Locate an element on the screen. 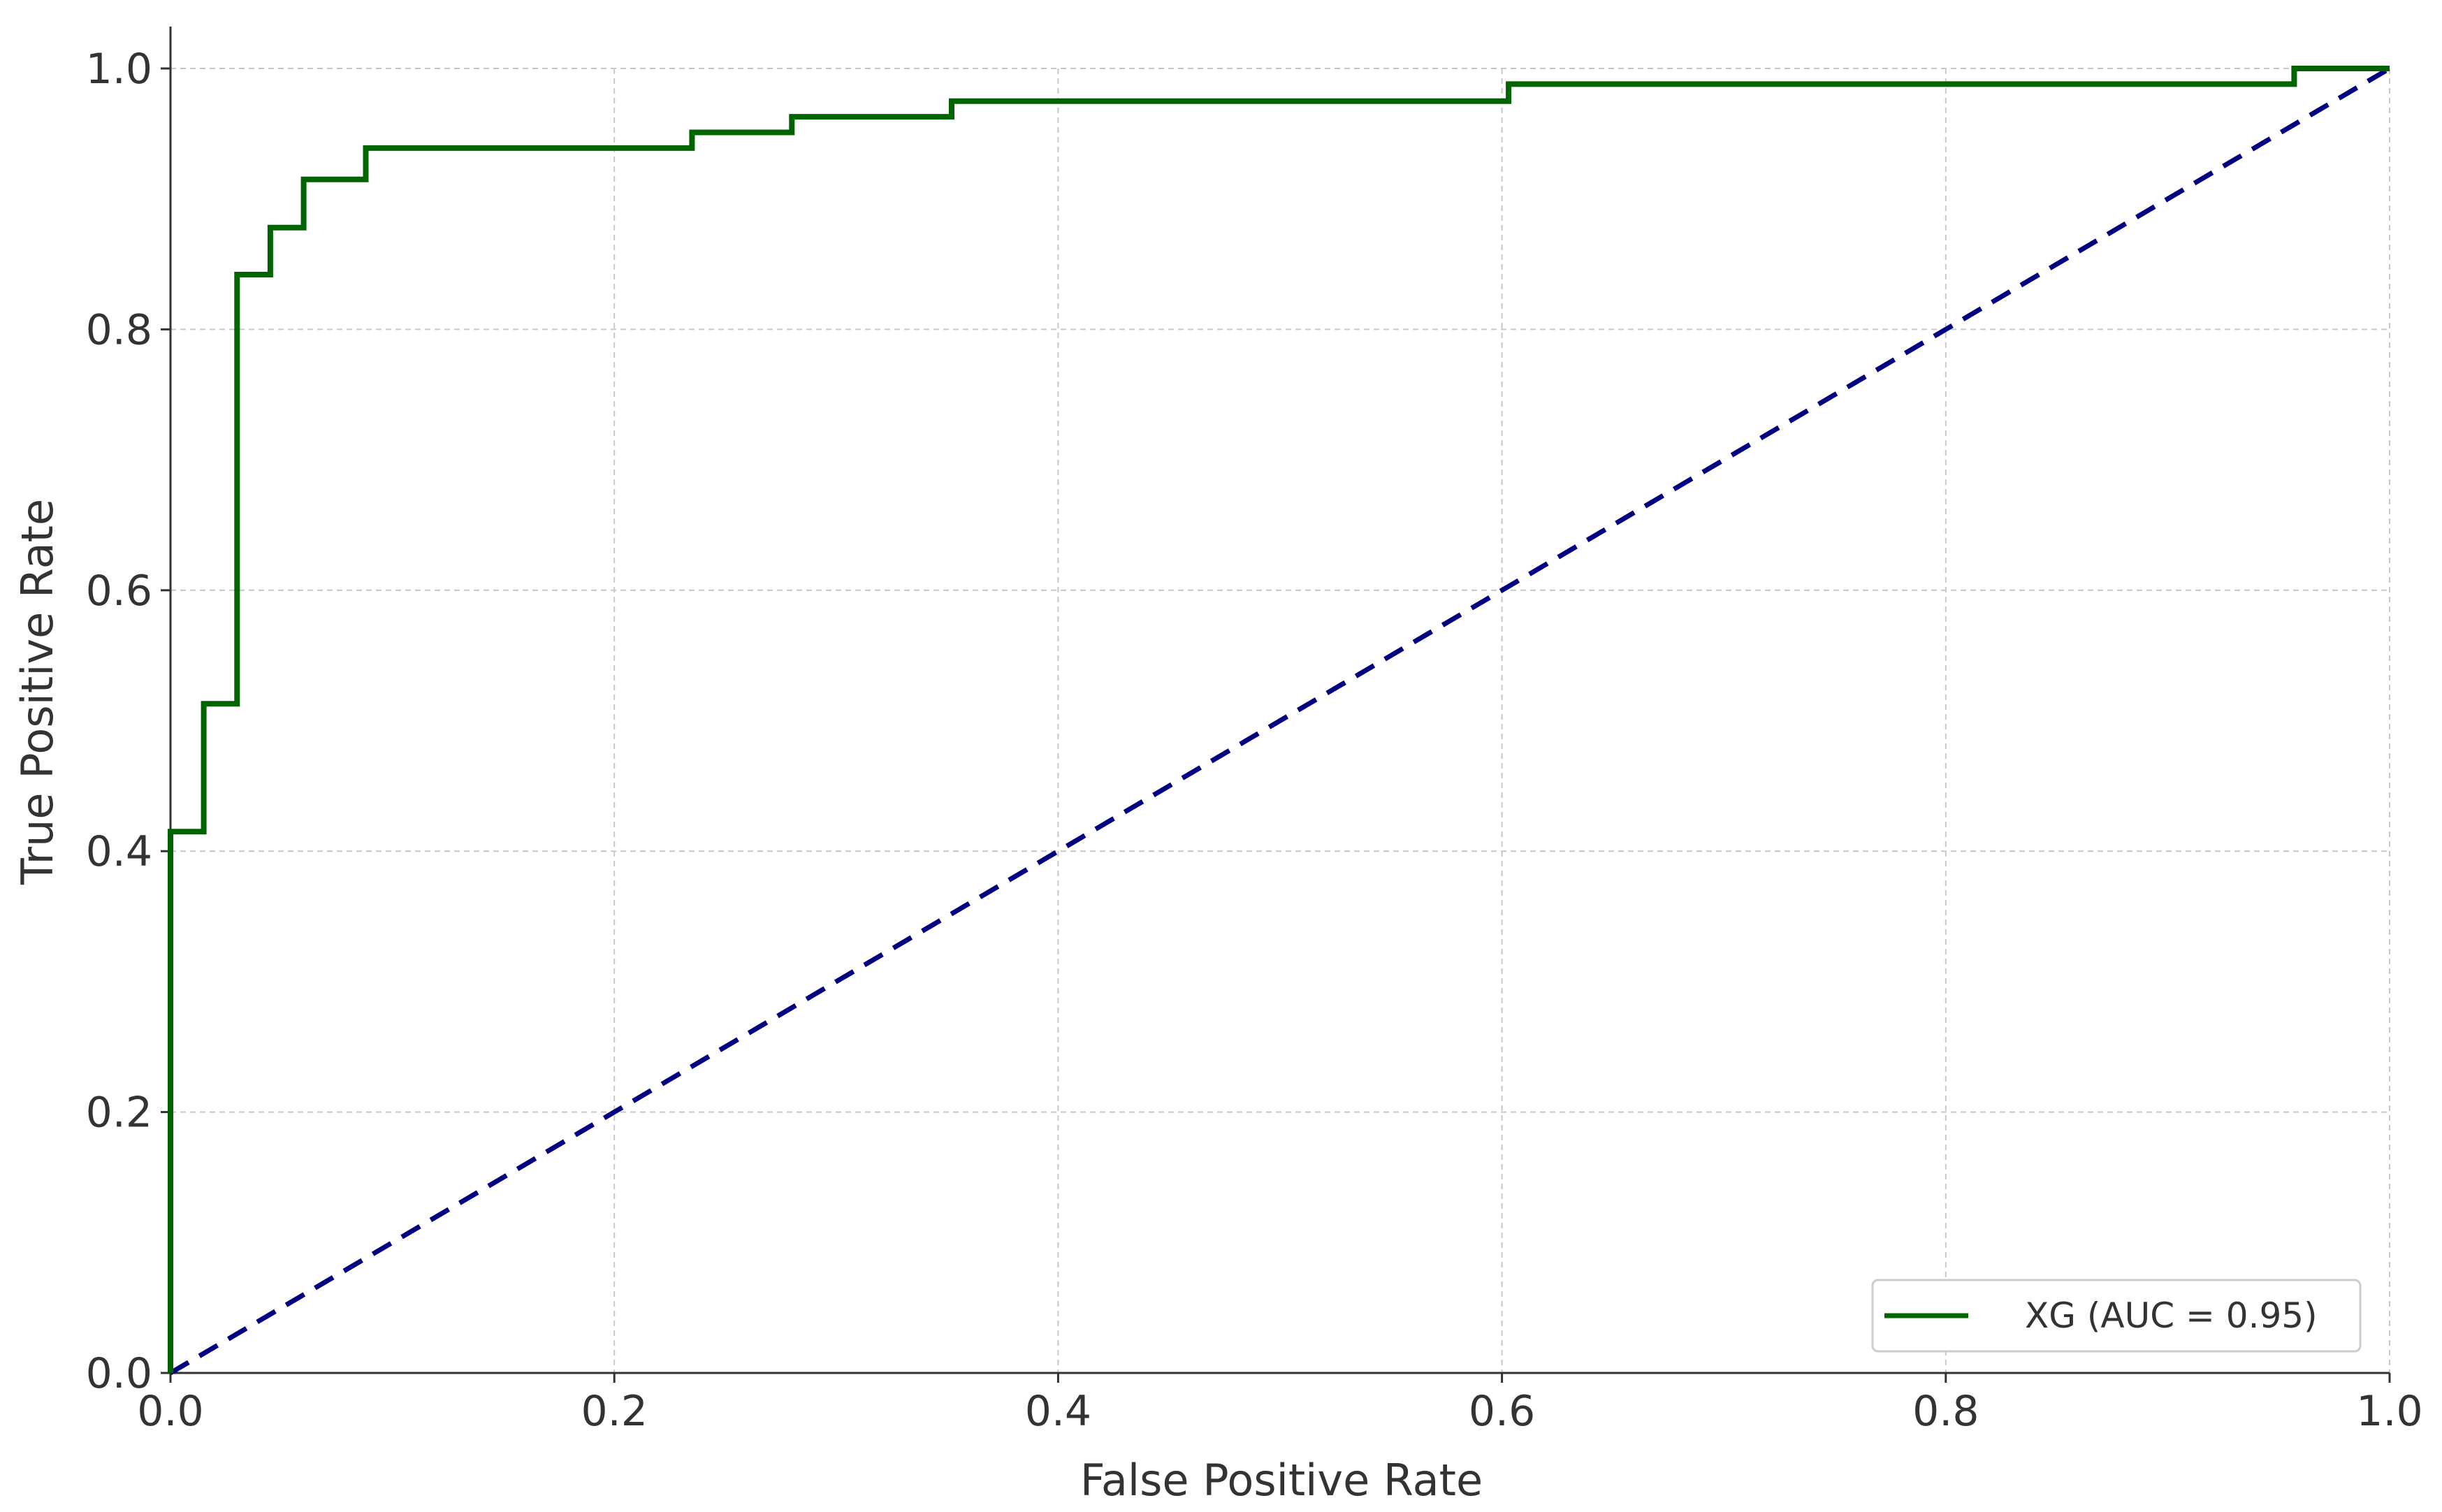  x-tick-label: 1.0 is located at coordinates (2389, 1411).